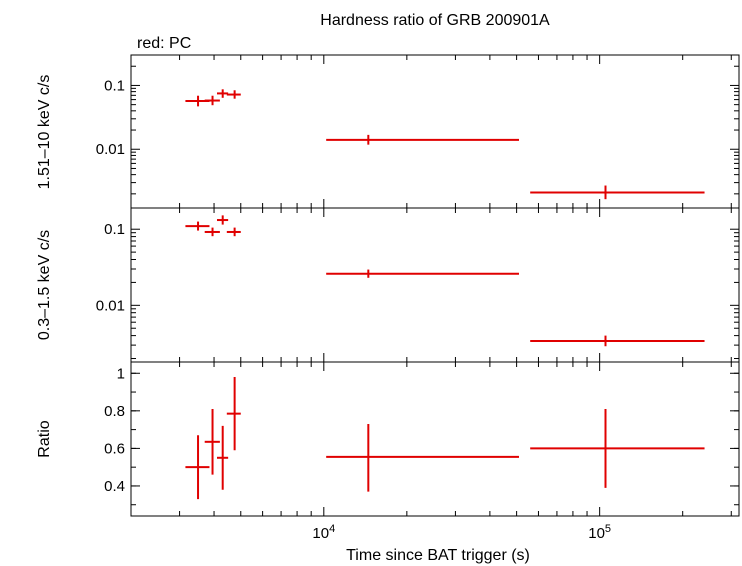 The width and height of the screenshot is (742, 566). I want to click on x-tick-label: 10⁵, so click(599, 532).